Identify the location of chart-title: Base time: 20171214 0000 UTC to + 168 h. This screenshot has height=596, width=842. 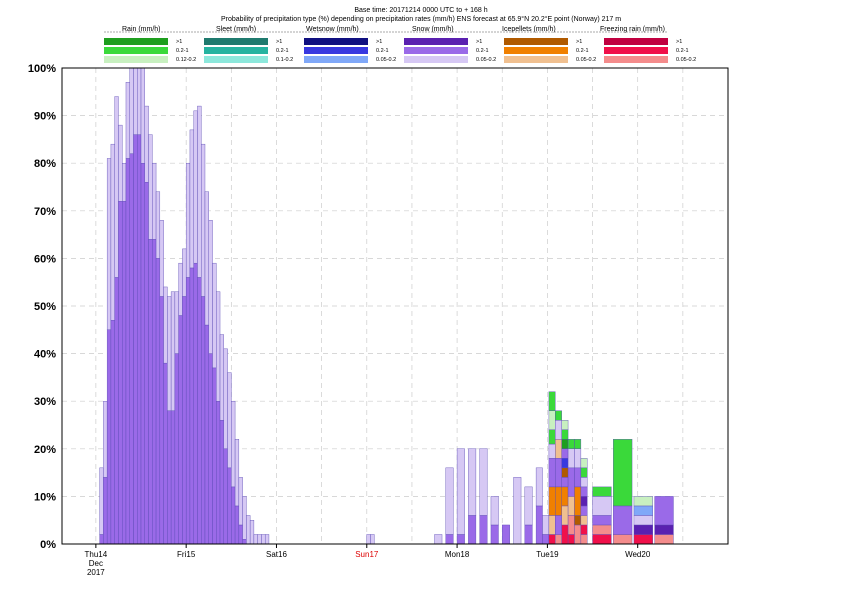
(421, 10).